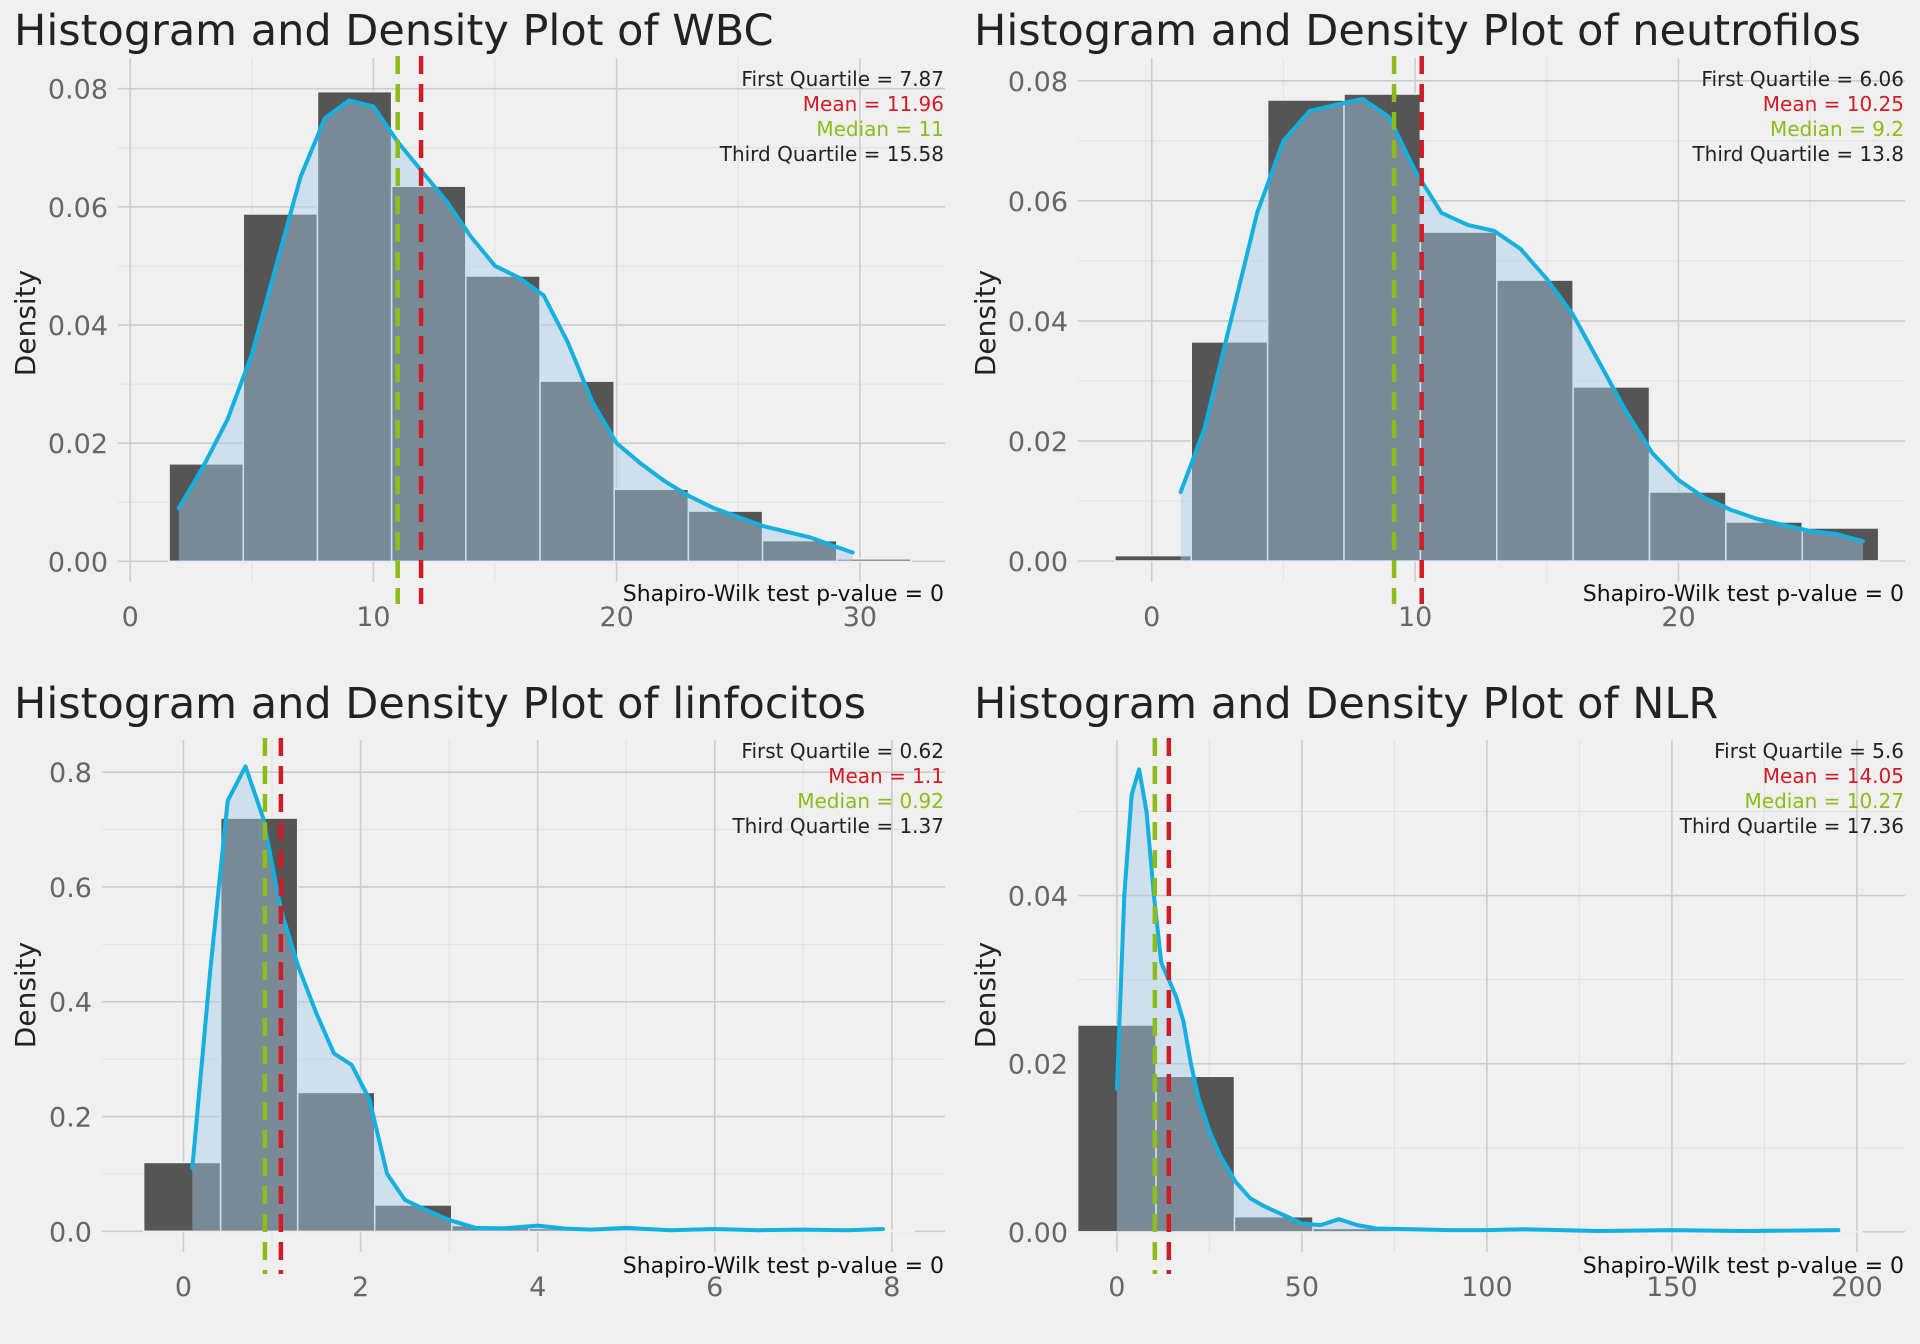 The image size is (1920, 1344). What do you see at coordinates (537, 1287) in the screenshot?
I see `x-tick-label: 4` at bounding box center [537, 1287].